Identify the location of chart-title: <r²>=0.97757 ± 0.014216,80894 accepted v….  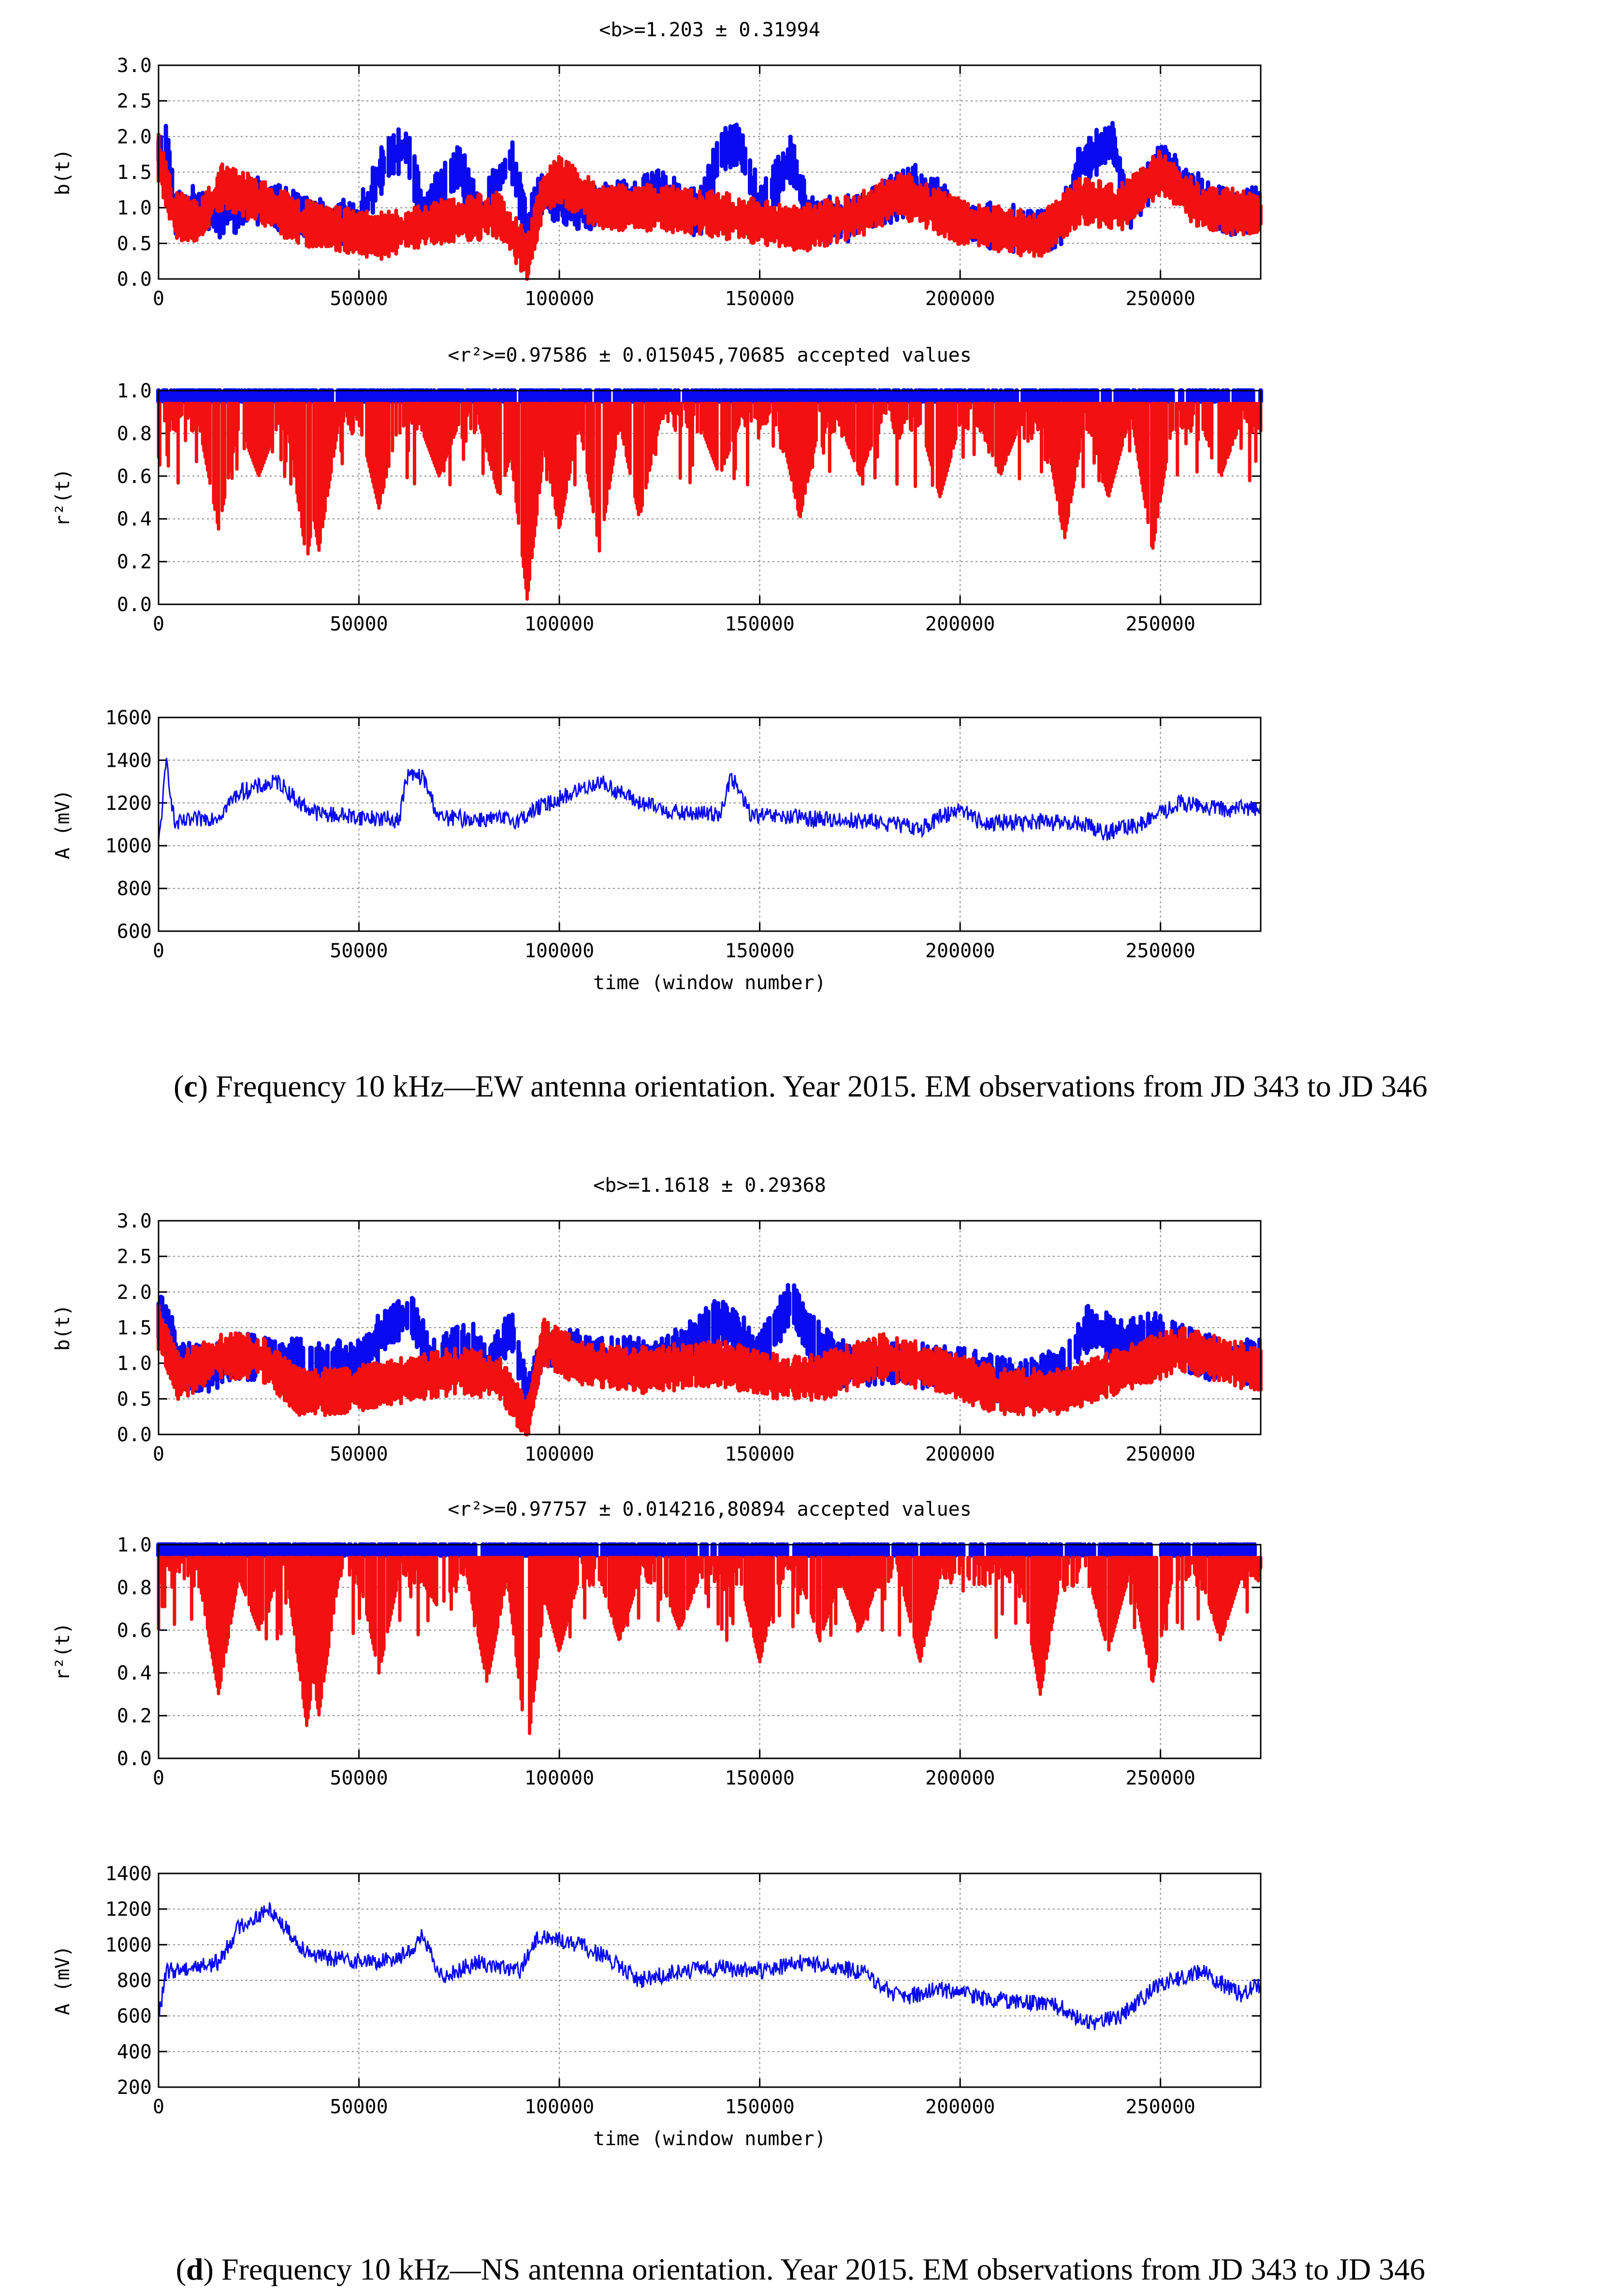
(710, 1509).